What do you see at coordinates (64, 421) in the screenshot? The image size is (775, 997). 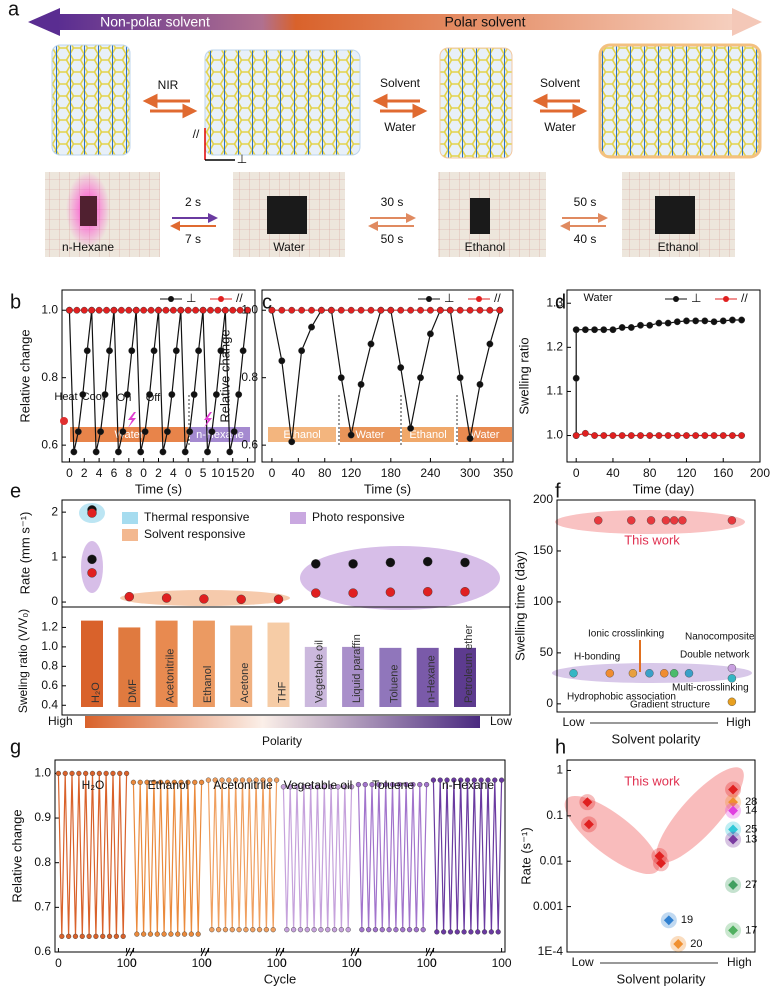 I see `icon-thermometer` at bounding box center [64, 421].